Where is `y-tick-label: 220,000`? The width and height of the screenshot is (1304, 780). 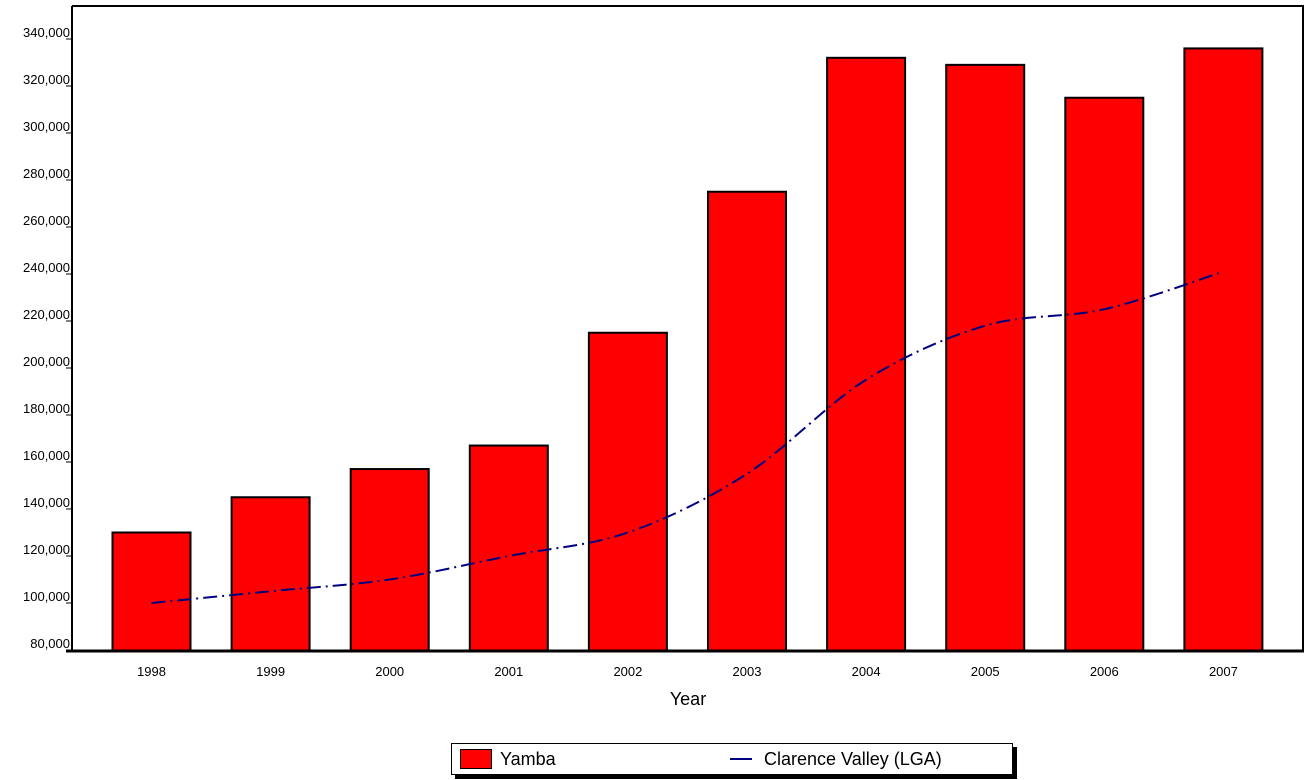 y-tick-label: 220,000 is located at coordinates (46, 314).